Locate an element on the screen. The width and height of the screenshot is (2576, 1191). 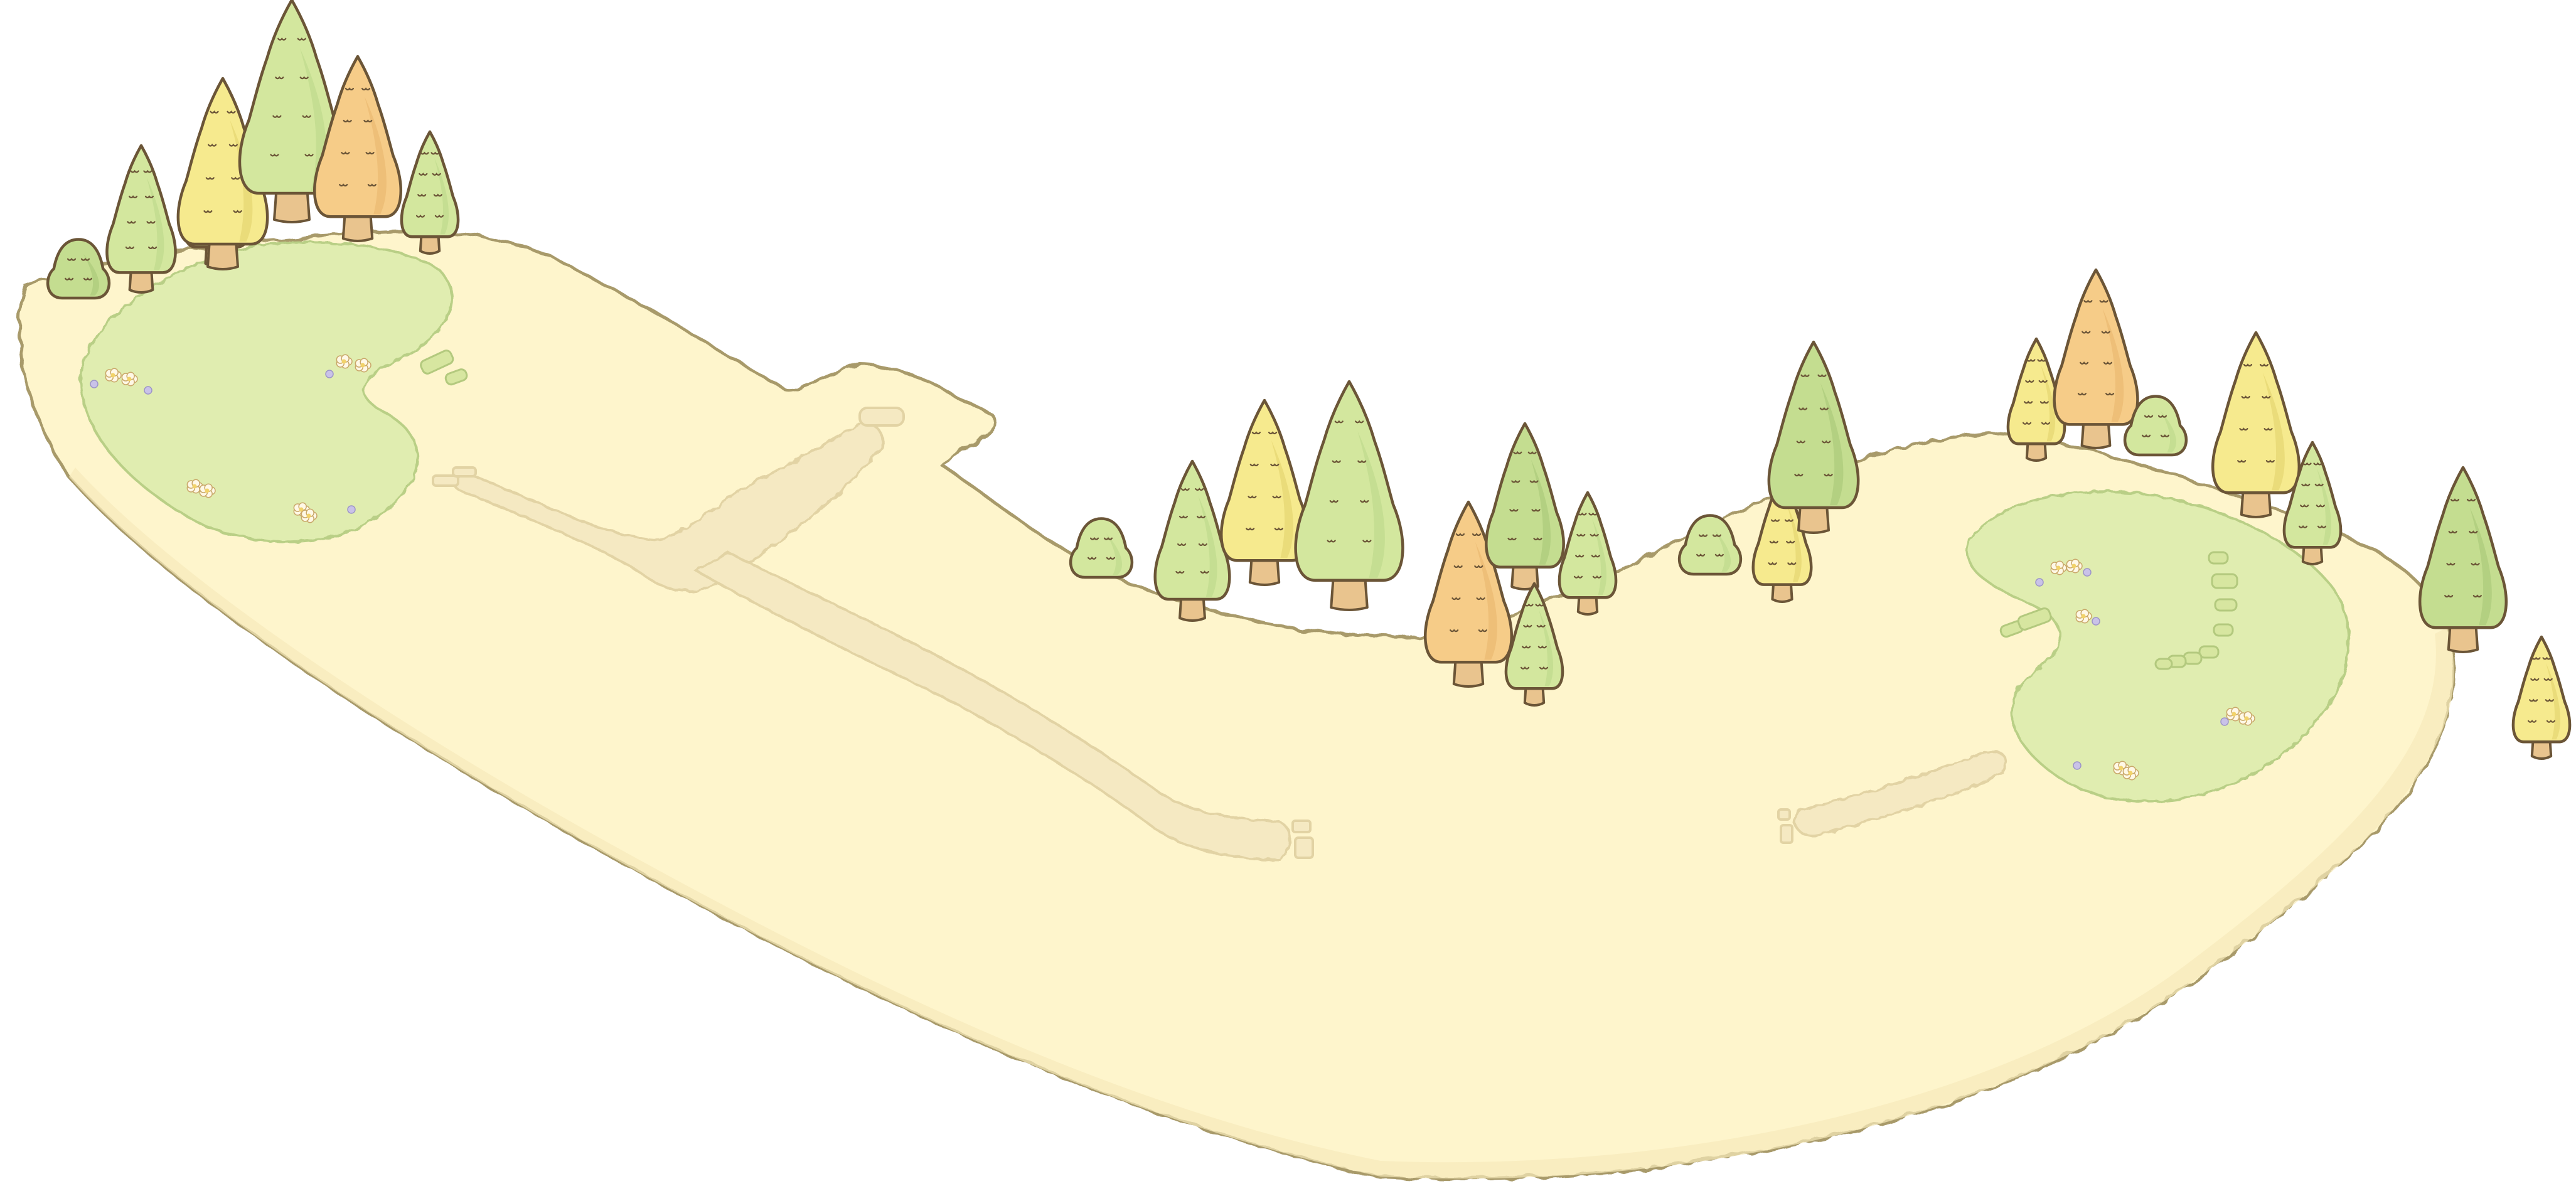
cart-path-left is located at coordinates (873, 634).